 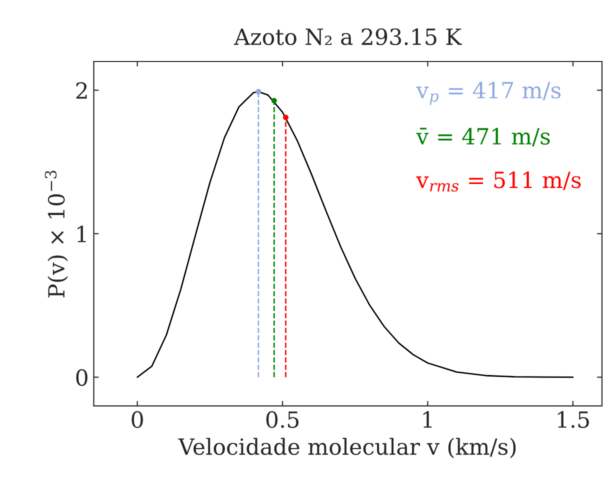 What do you see at coordinates (82, 377) in the screenshot?
I see `y-tick-label: 0` at bounding box center [82, 377].